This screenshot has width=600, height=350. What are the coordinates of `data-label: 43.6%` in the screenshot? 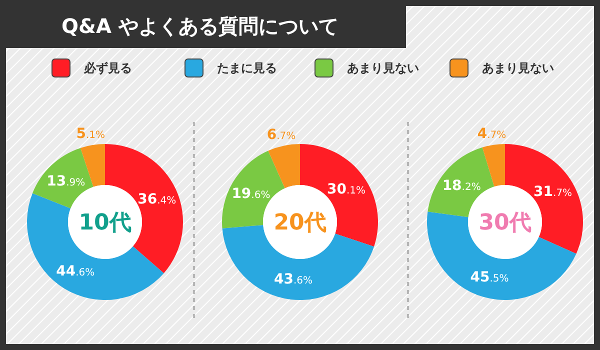 It's located at (293, 279).